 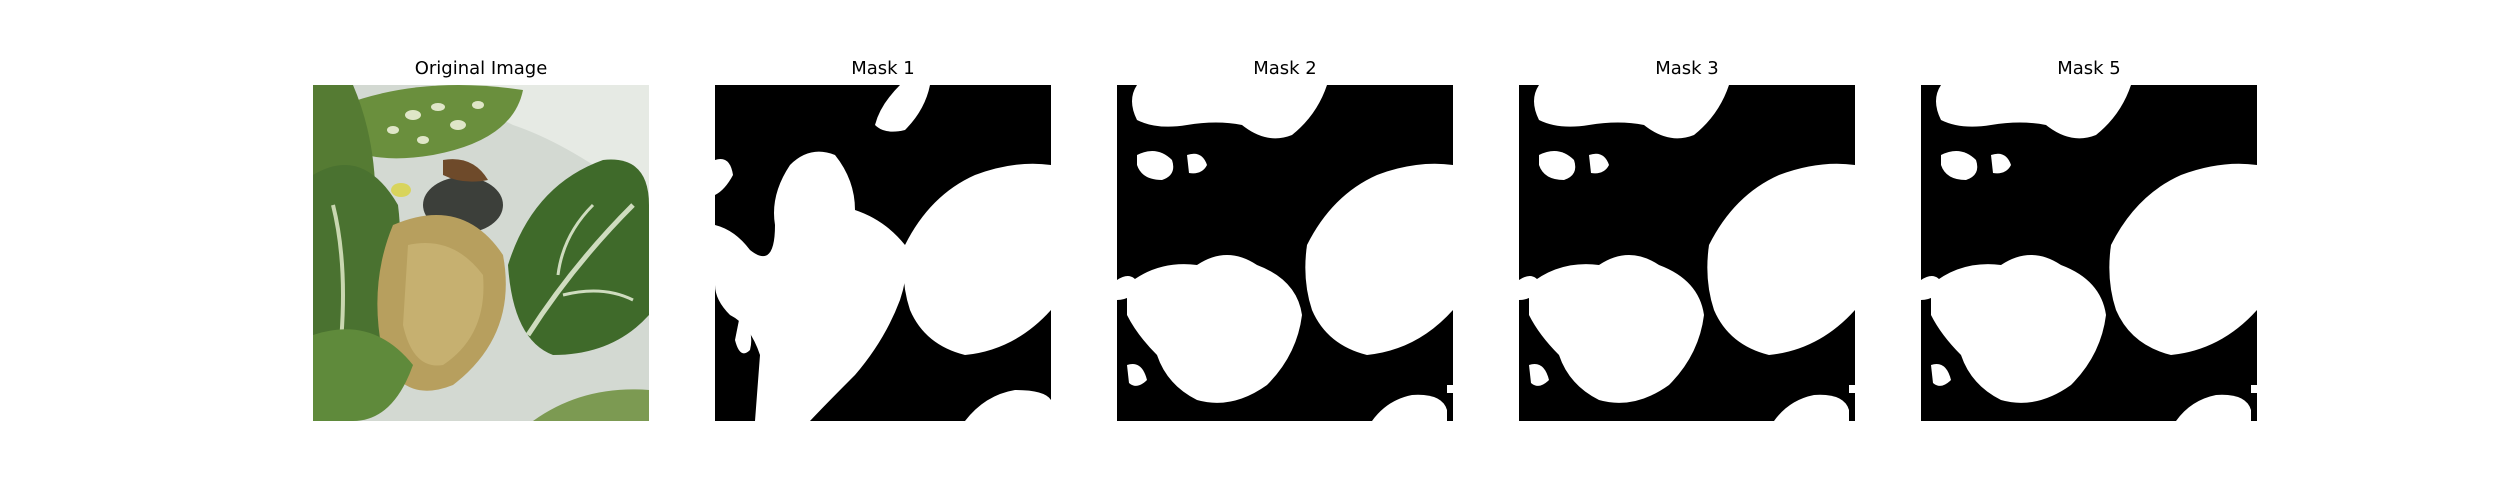 I want to click on original-image, so click(x=481, y=253).